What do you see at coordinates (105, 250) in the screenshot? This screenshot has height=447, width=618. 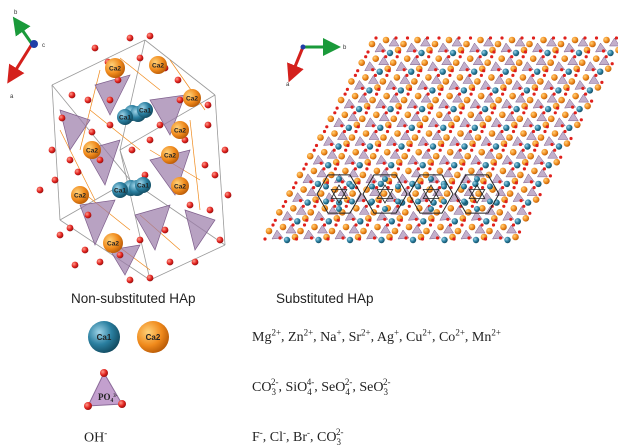 I see `cell-edge` at bounding box center [105, 250].